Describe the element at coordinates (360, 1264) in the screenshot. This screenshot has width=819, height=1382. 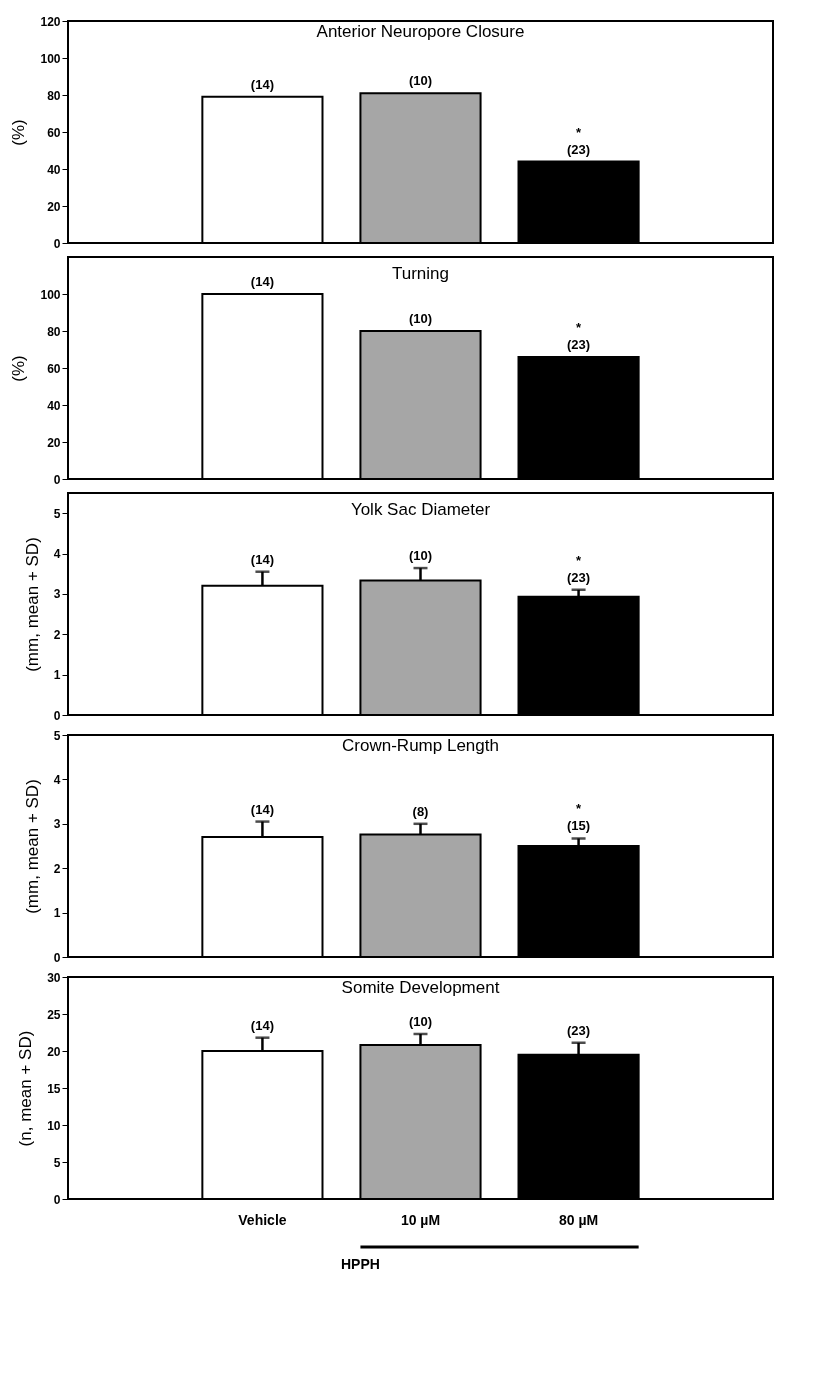
I see `text: HPPH` at that location.